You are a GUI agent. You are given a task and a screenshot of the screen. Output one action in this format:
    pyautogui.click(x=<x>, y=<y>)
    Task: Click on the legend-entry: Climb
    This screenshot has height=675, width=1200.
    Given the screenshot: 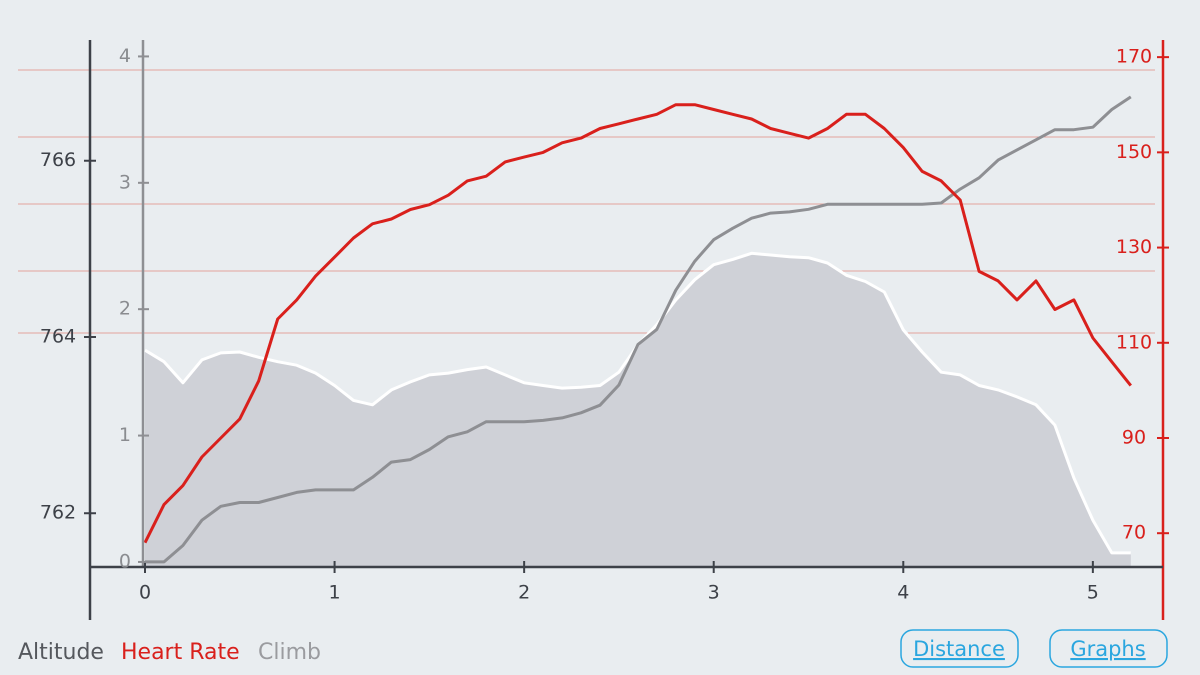 What is the action you would take?
    pyautogui.click(x=289, y=652)
    